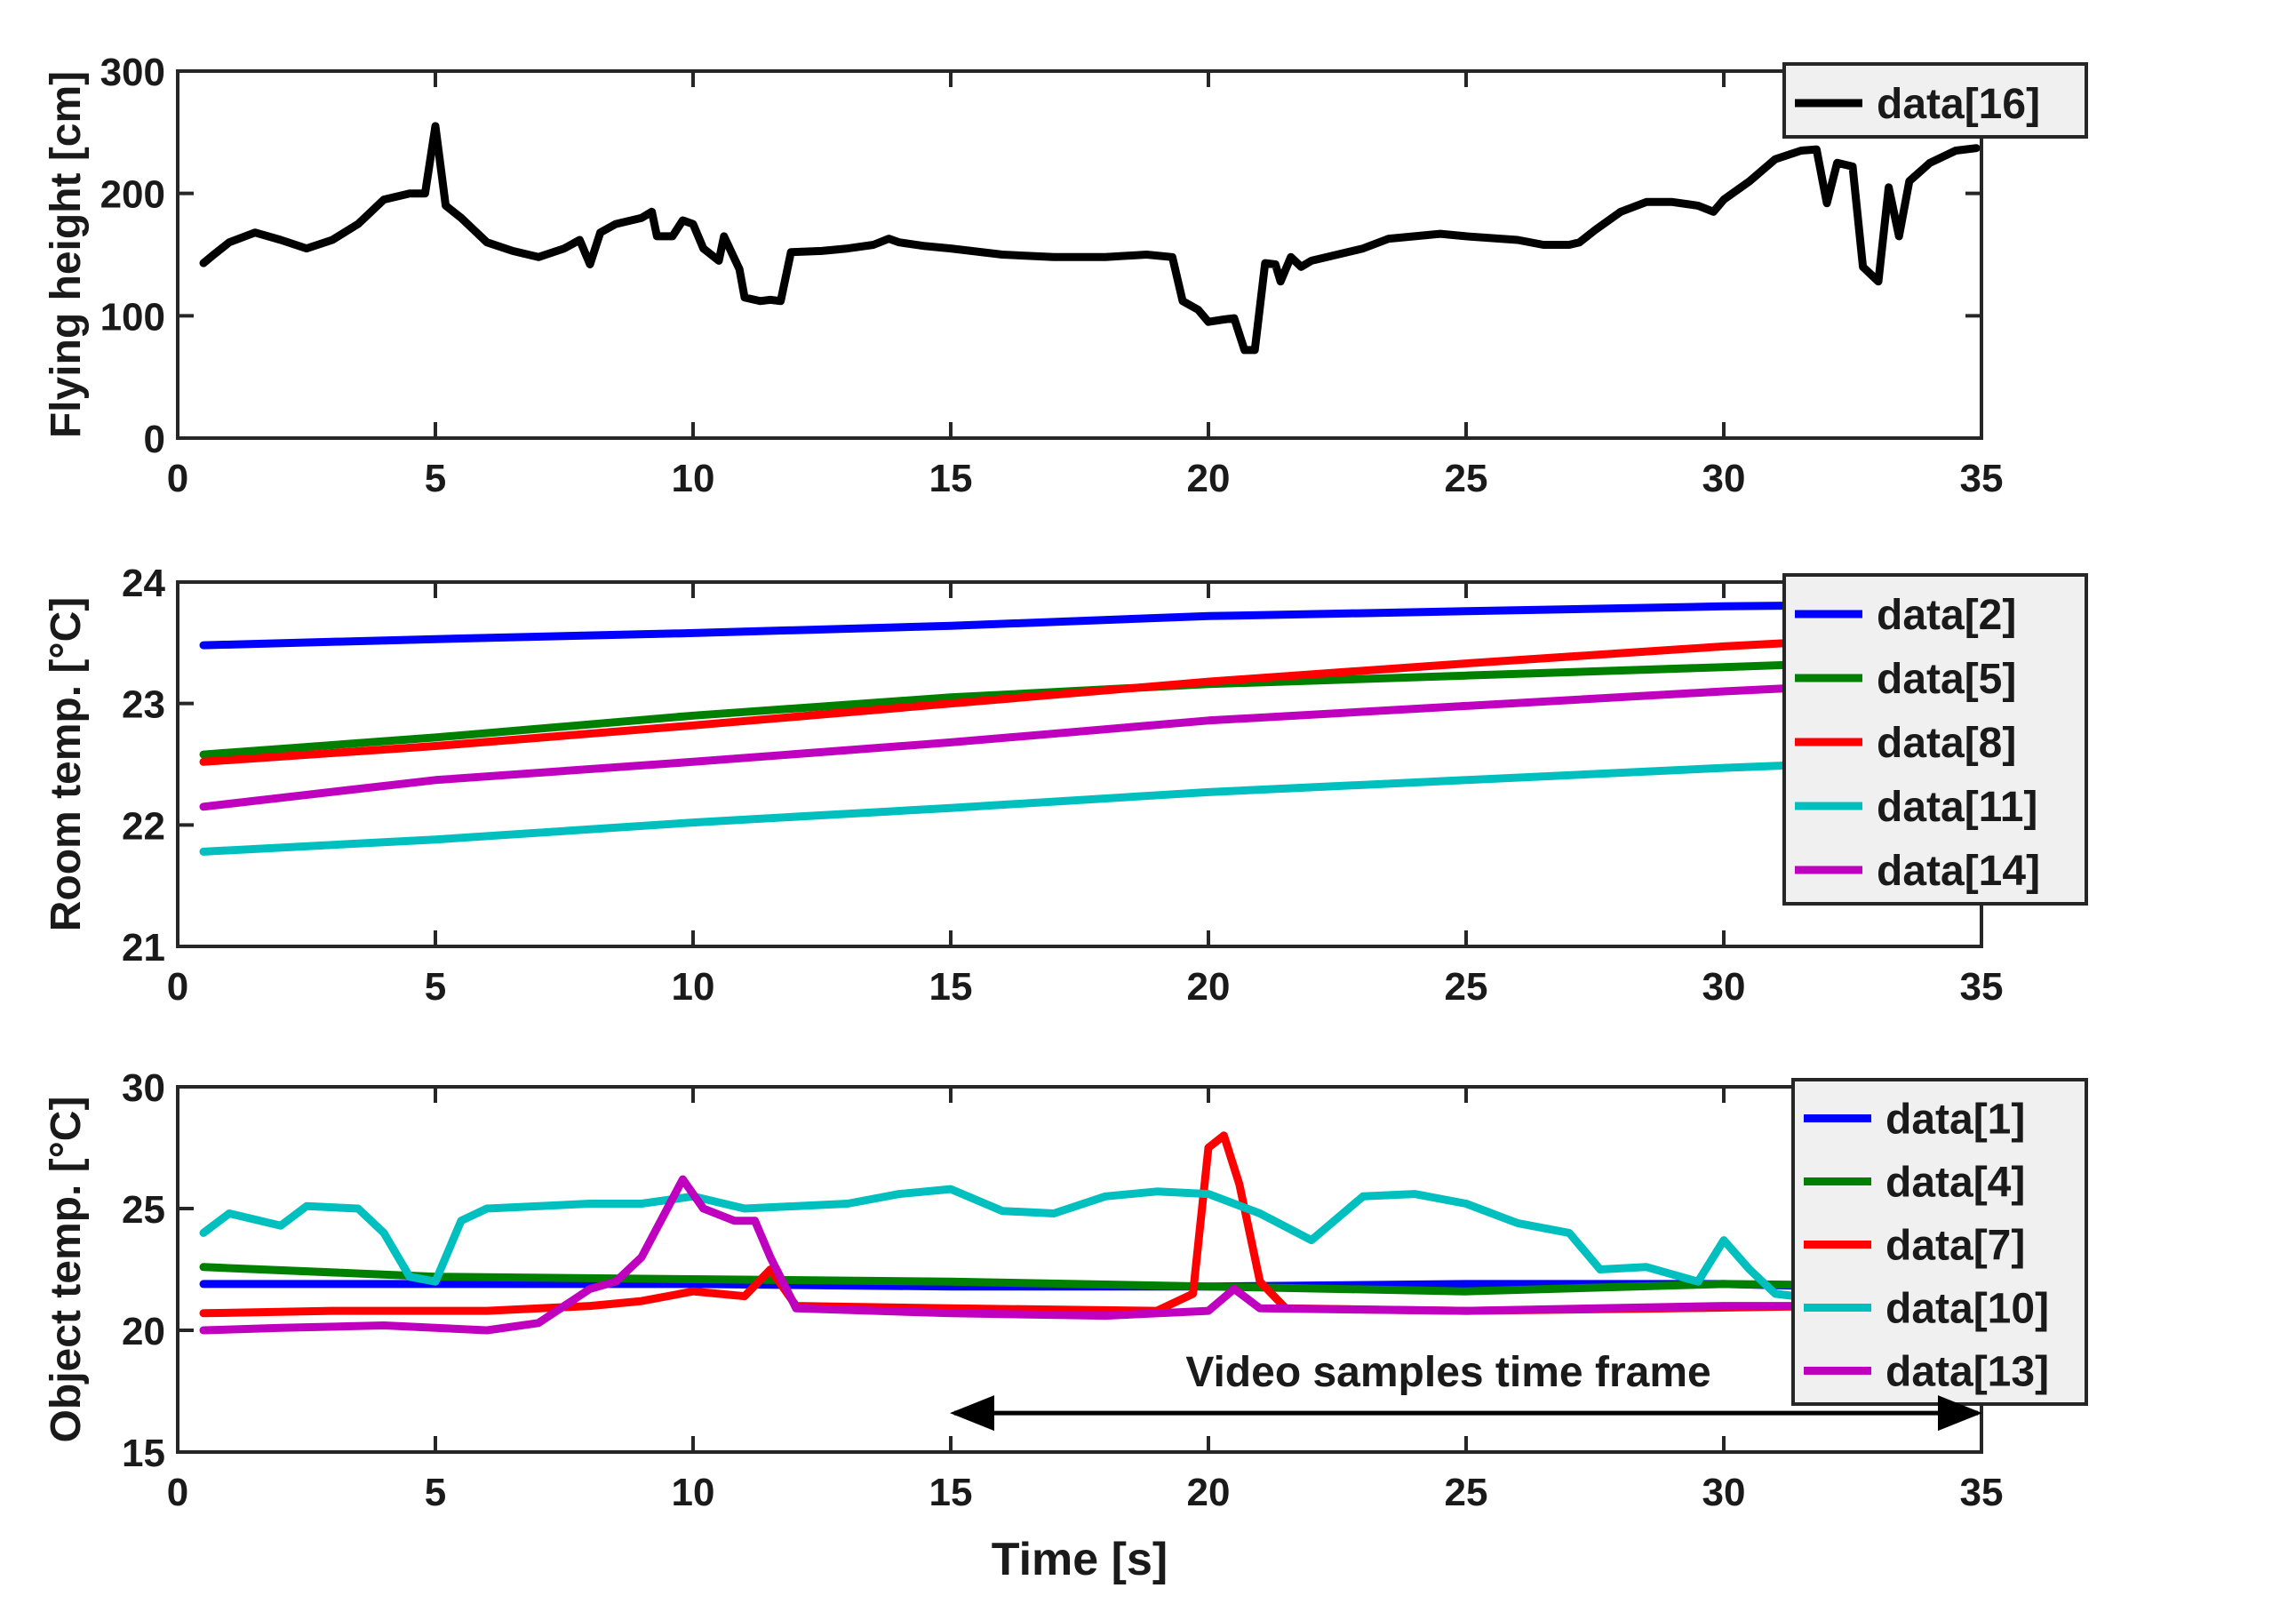 This screenshot has height=1612, width=2296. I want to click on legend-entry: data[1], so click(1955, 1120).